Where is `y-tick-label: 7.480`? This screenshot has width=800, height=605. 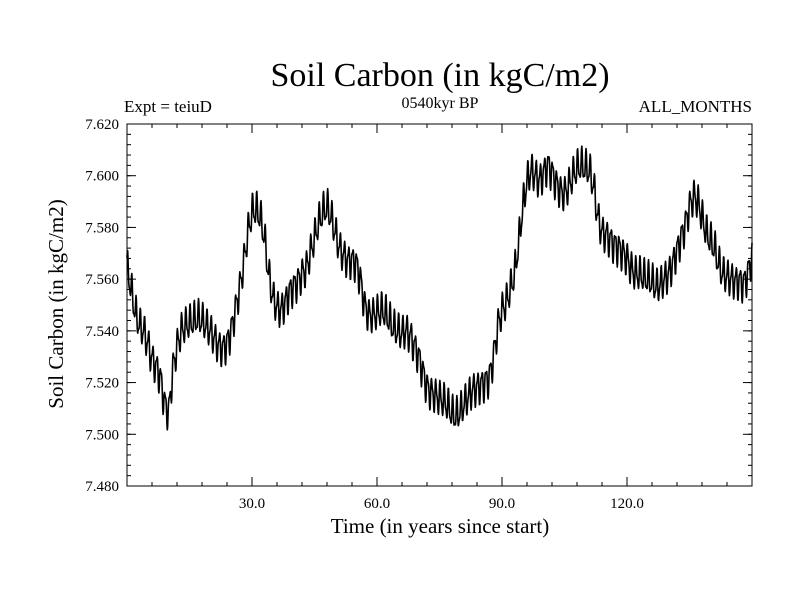 y-tick-label: 7.480 is located at coordinates (102, 487).